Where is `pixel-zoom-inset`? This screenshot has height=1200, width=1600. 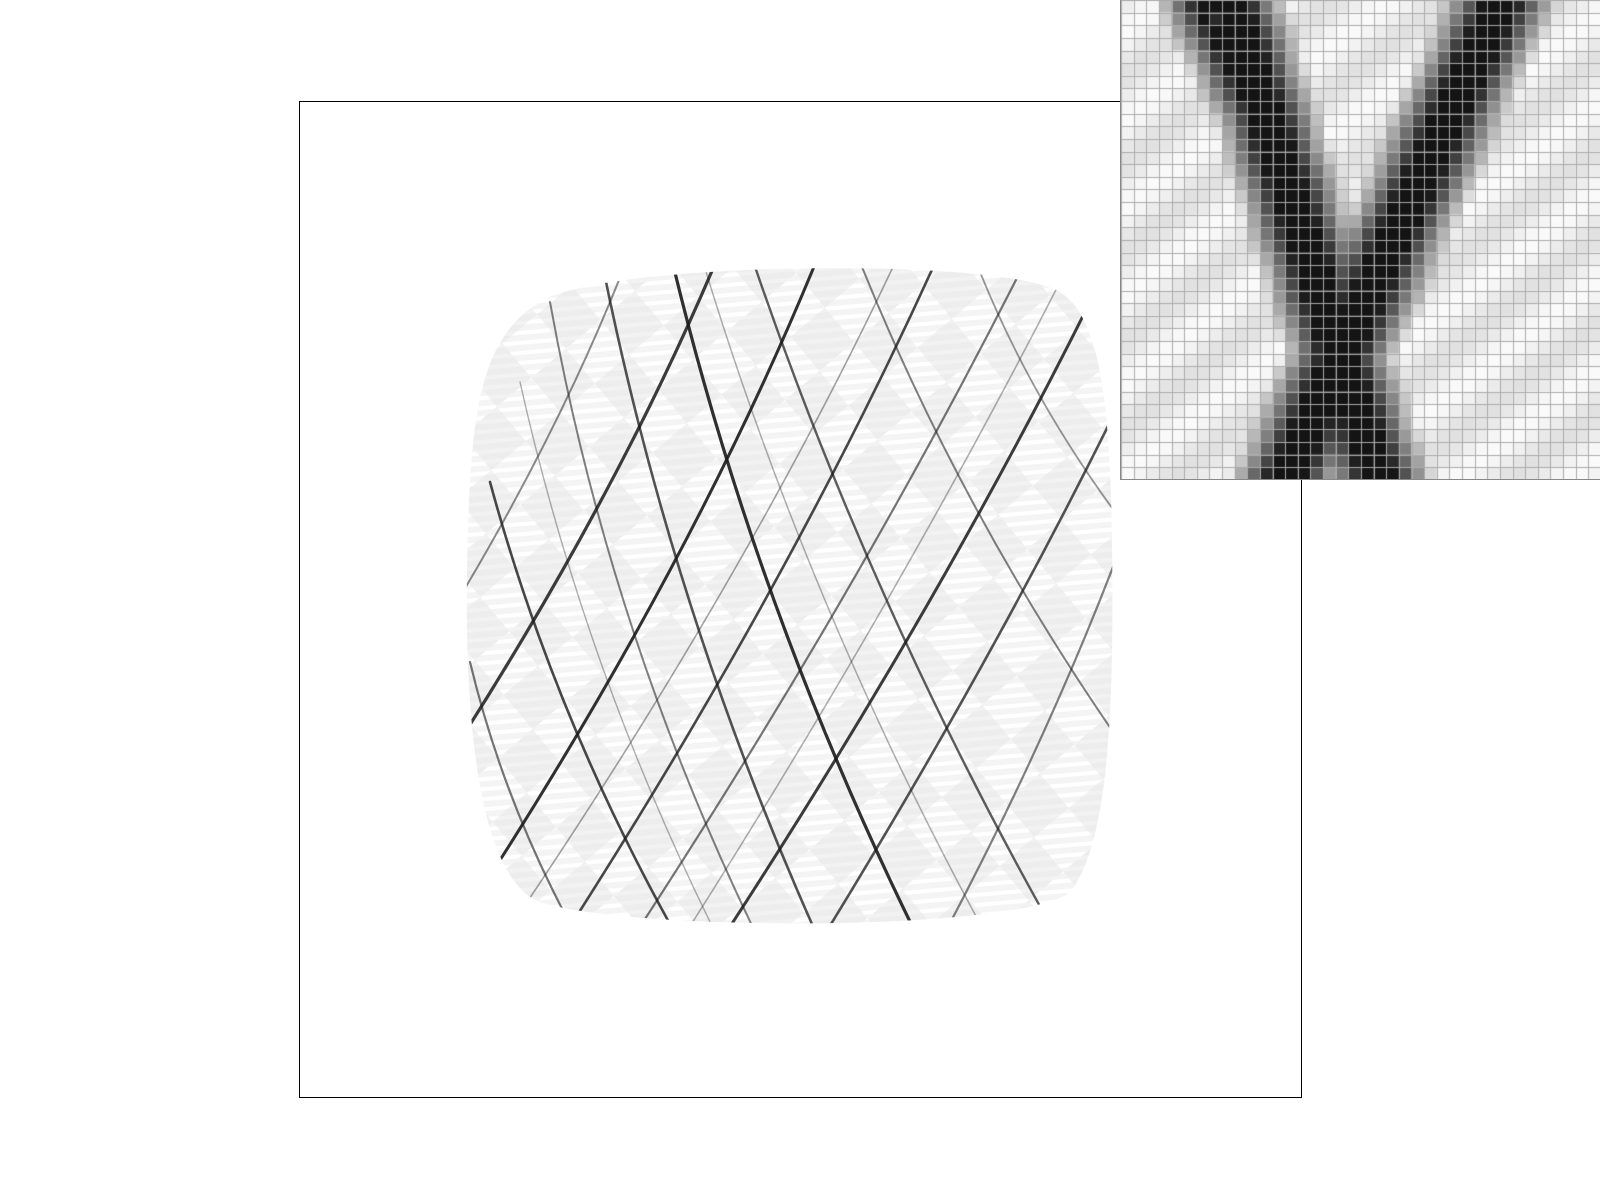
pixel-zoom-inset is located at coordinates (1360, 240).